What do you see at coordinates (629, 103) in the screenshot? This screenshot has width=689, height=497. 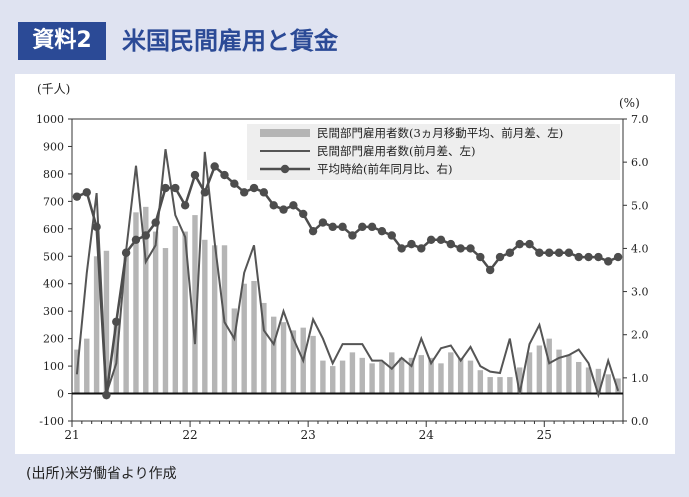 I see `right-axis-unit: (%)` at bounding box center [629, 103].